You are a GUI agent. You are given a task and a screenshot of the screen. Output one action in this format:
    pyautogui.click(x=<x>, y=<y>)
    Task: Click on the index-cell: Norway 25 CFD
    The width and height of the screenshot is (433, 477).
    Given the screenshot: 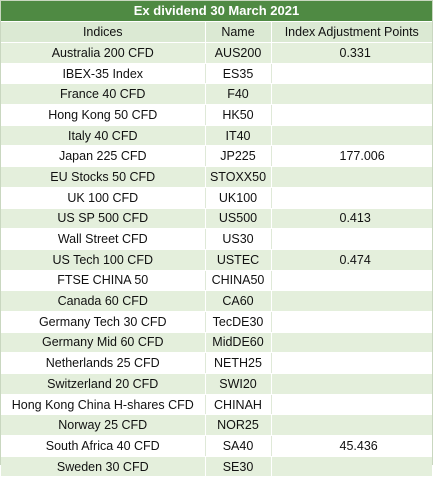 What is the action you would take?
    pyautogui.click(x=103, y=425)
    